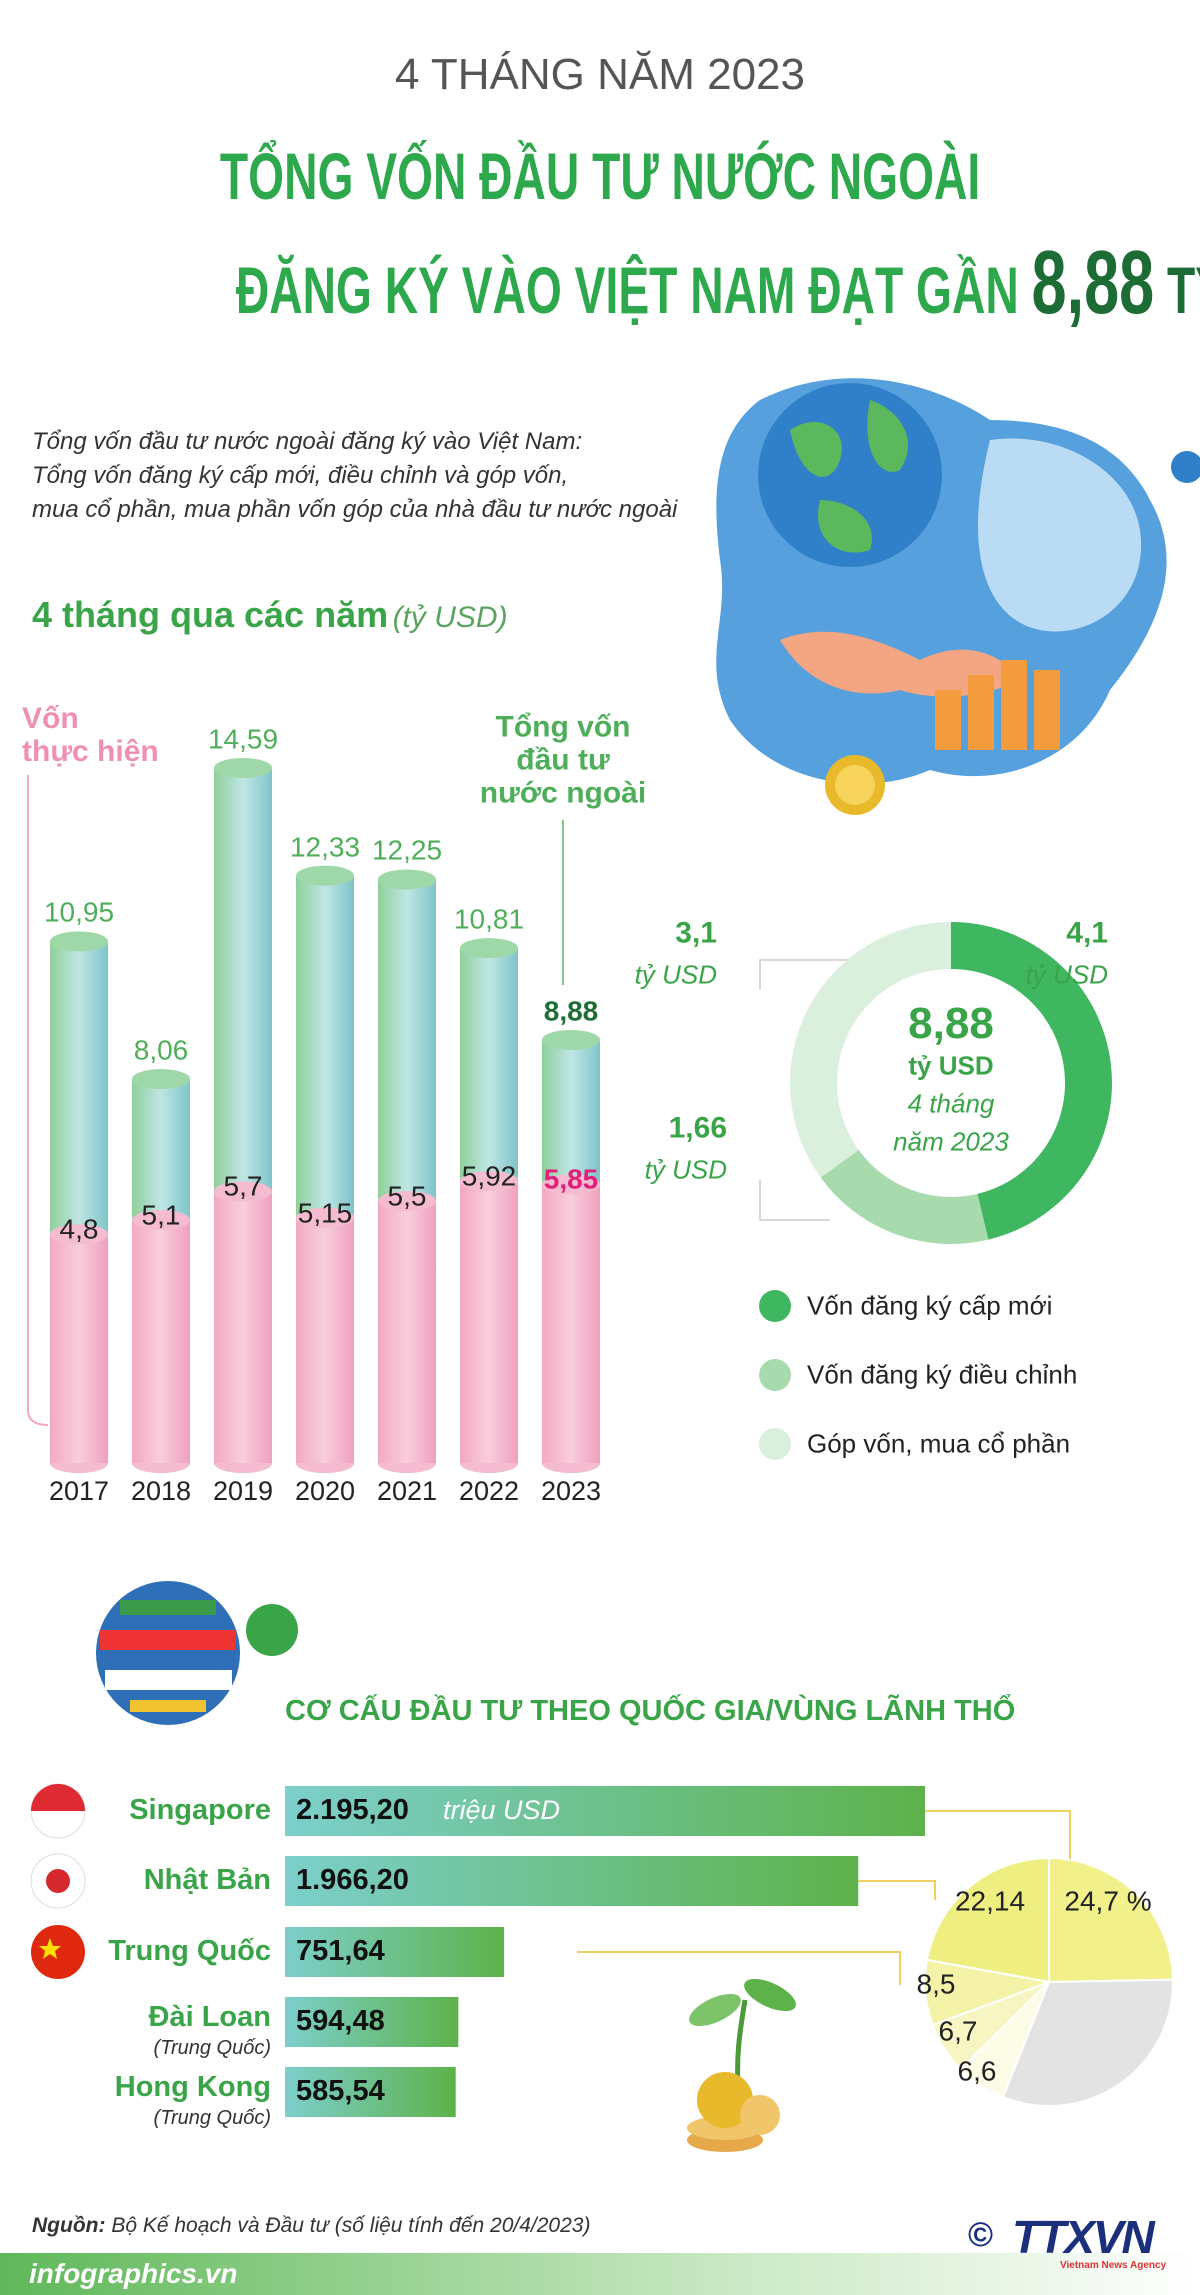 The image size is (1200, 2295). Describe the element at coordinates (69, 2225) in the screenshot. I see `source-label: Nguồn:` at that location.